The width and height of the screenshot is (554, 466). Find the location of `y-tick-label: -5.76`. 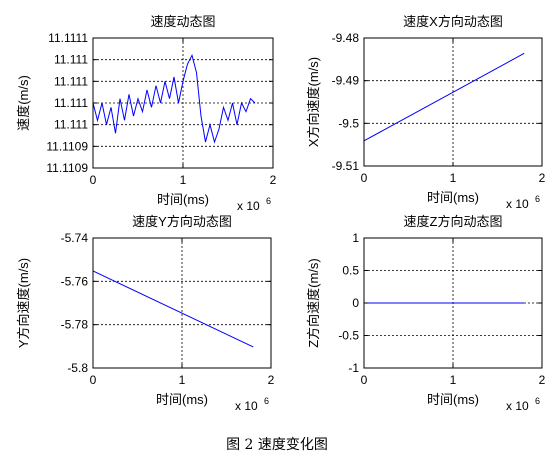

y-tick-label: -5.76 is located at coordinates (75, 281).